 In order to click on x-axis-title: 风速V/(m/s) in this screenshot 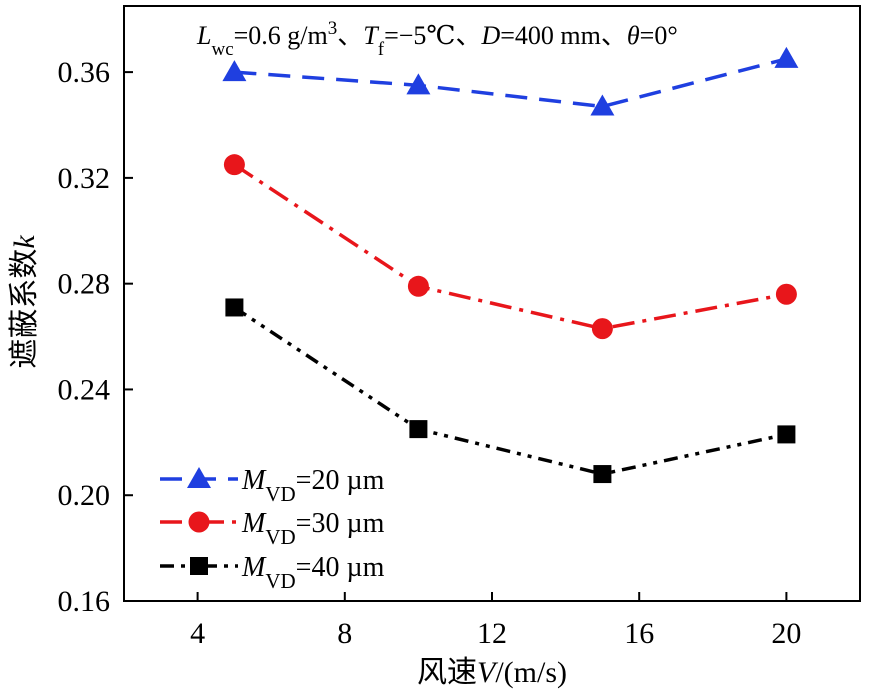, I will do `click(492, 672)`.